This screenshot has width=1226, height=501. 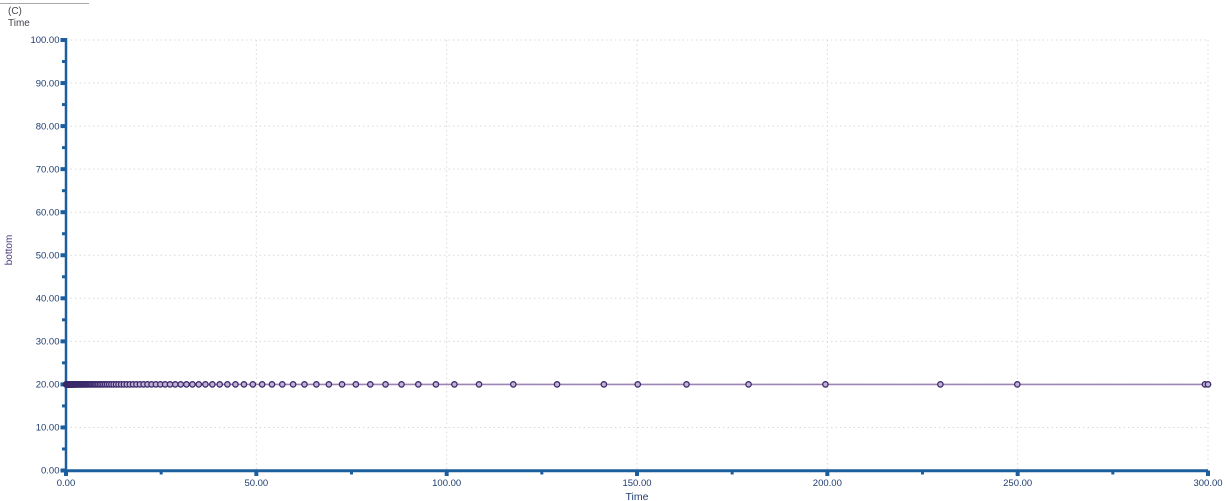 I want to click on legend: (C) Time, so click(x=19, y=18).